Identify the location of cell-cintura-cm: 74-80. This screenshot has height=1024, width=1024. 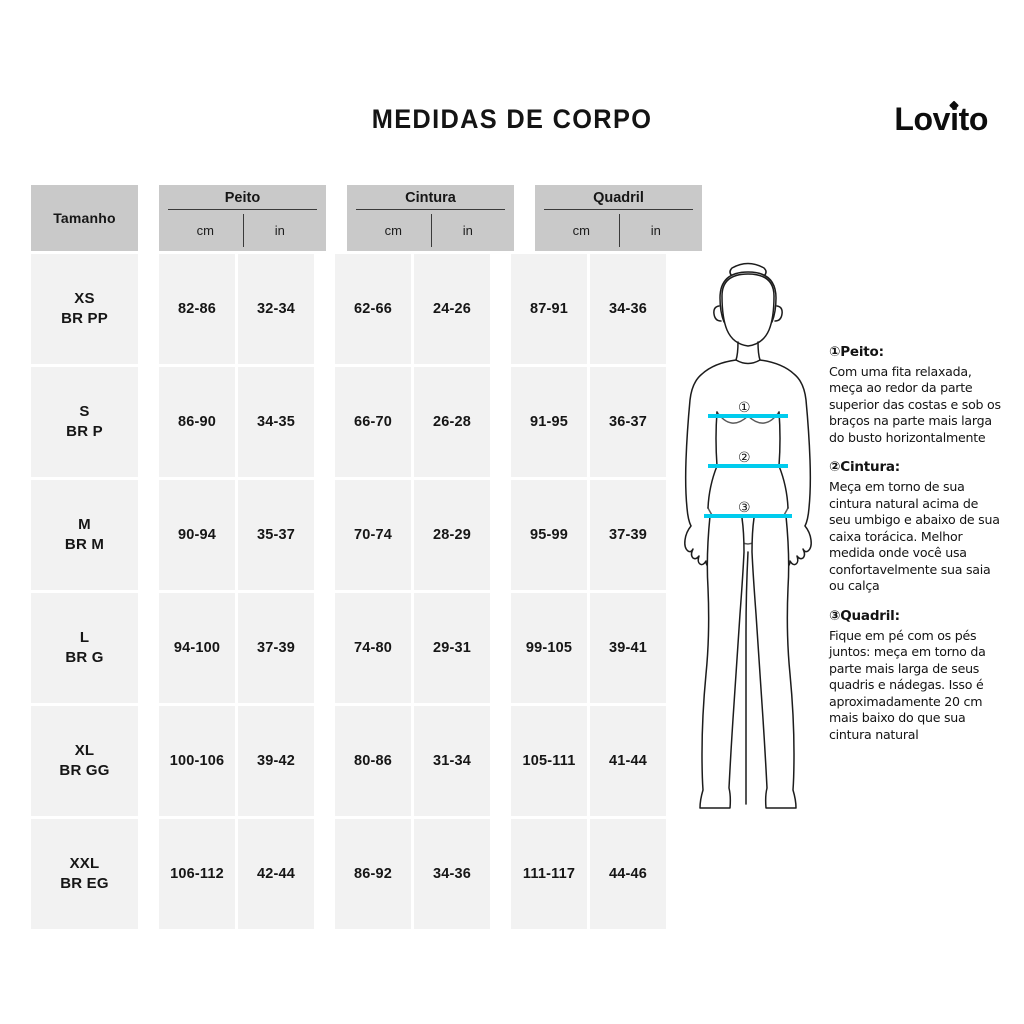
(373, 648).